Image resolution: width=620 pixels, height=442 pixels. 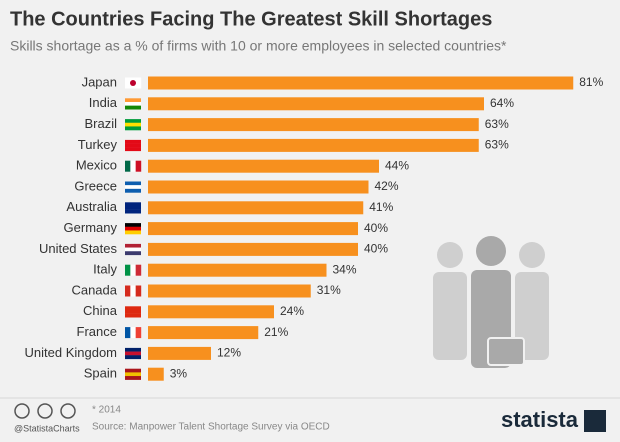 What do you see at coordinates (179, 373) in the screenshot?
I see `value-label: 3%` at bounding box center [179, 373].